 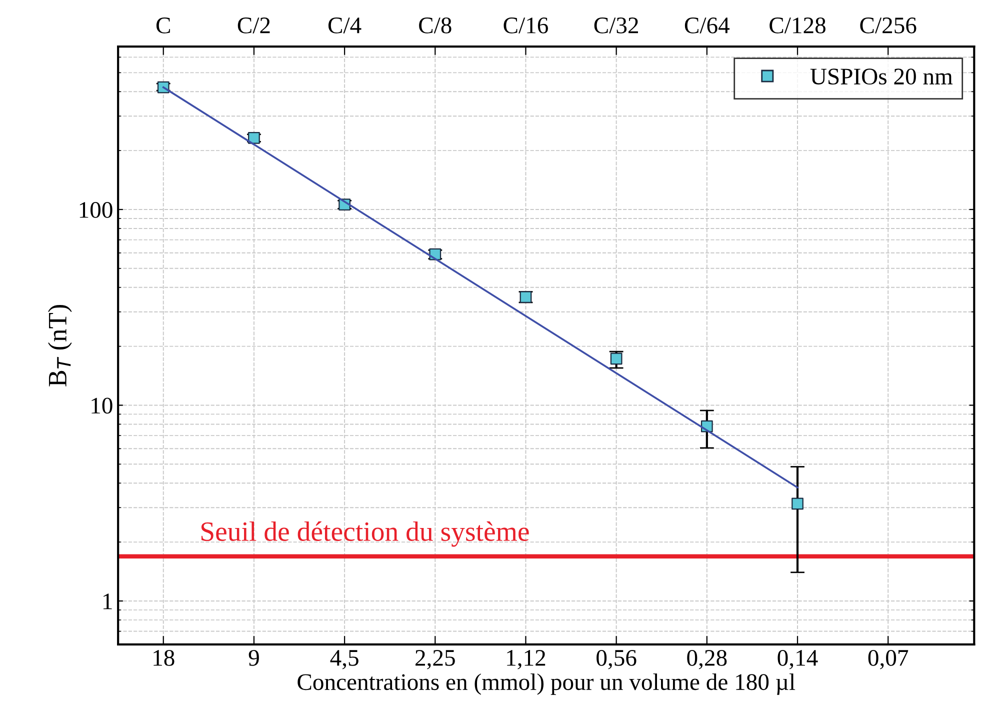 I want to click on text: C/128, so click(x=798, y=25).